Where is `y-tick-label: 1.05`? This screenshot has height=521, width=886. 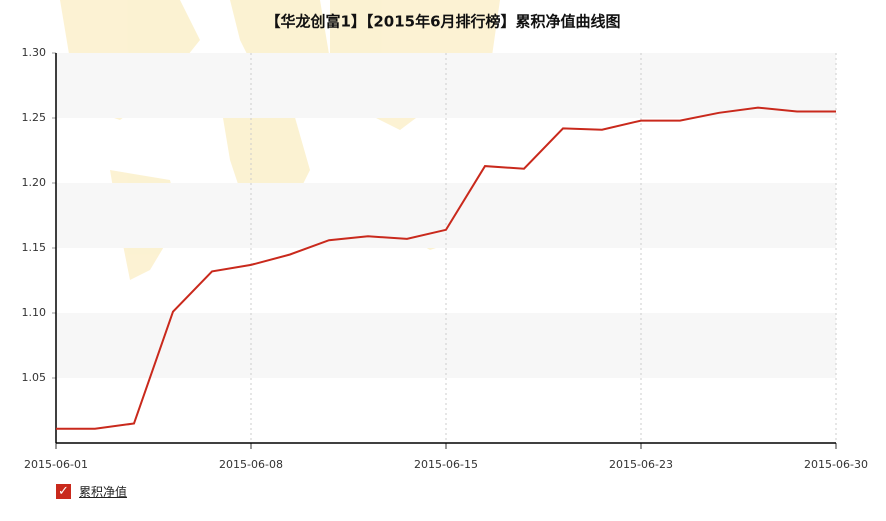
y-tick-label: 1.05 is located at coordinates (34, 377).